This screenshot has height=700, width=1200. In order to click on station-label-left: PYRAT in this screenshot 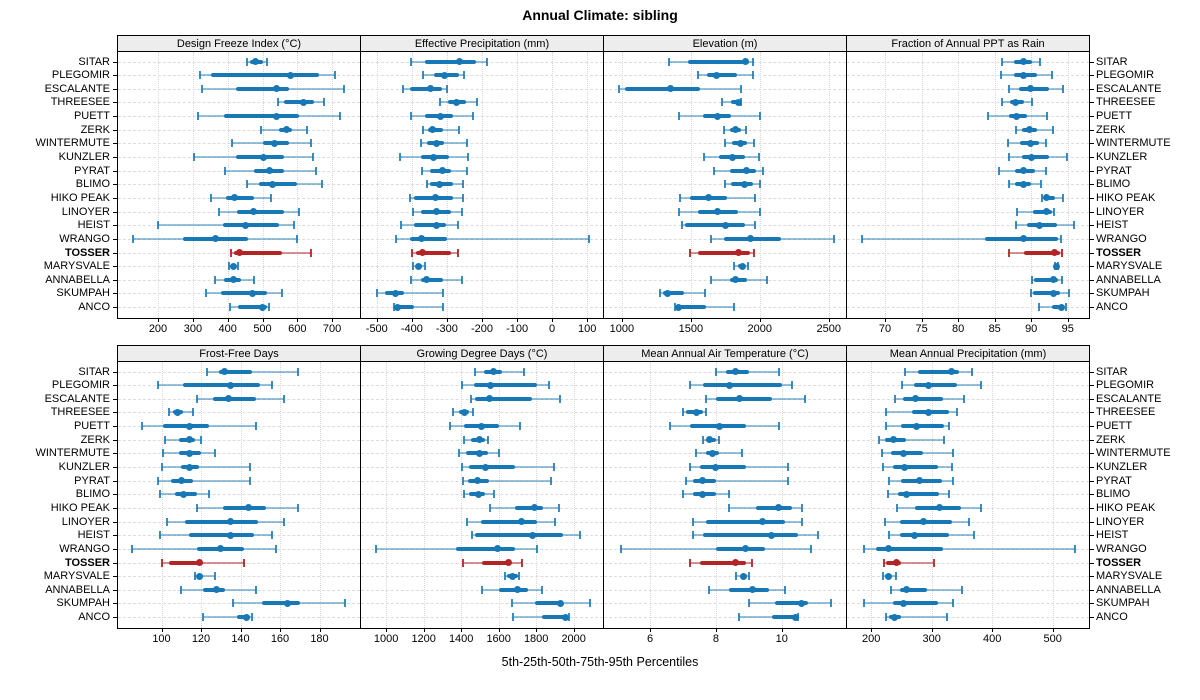, I will do `click(92, 480)`.